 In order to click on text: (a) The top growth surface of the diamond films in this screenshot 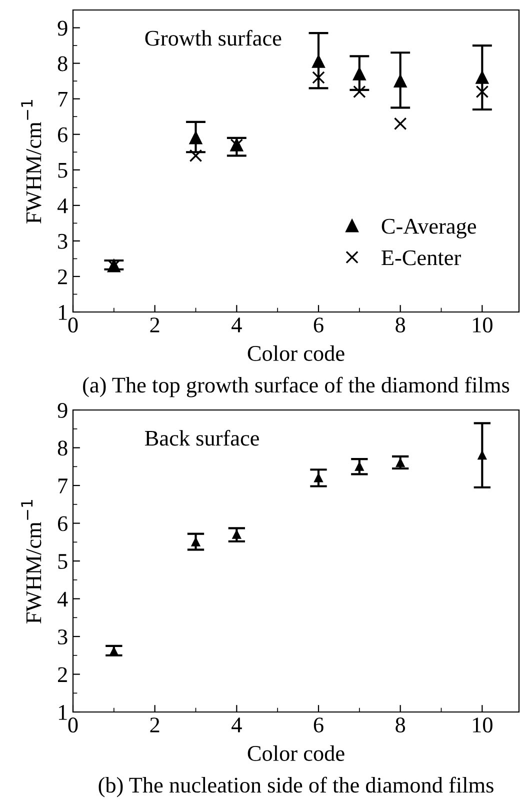, I will do `click(296, 387)`.